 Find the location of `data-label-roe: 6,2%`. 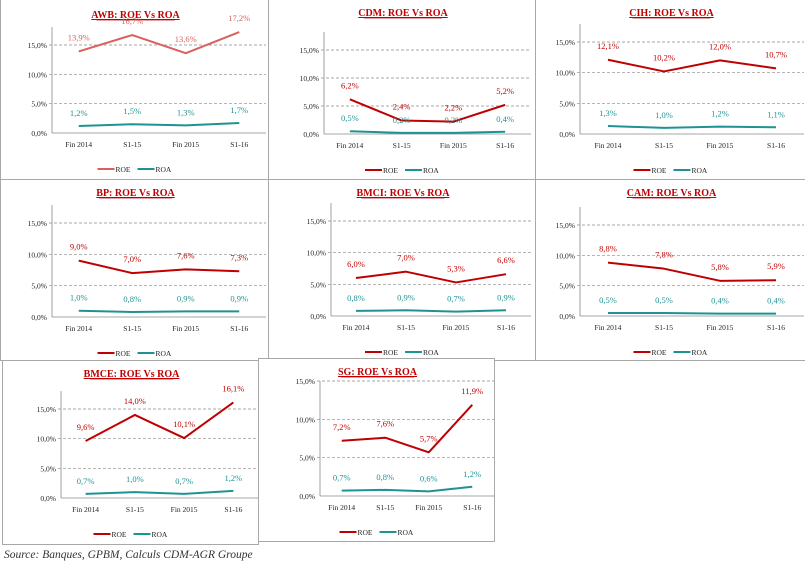

data-label-roe: 6,2% is located at coordinates (350, 85).